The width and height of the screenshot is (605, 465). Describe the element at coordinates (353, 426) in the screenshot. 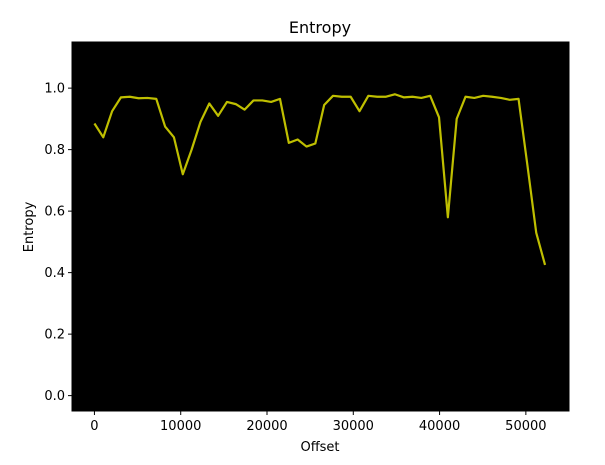

I see `x-tick-label: 30000` at that location.